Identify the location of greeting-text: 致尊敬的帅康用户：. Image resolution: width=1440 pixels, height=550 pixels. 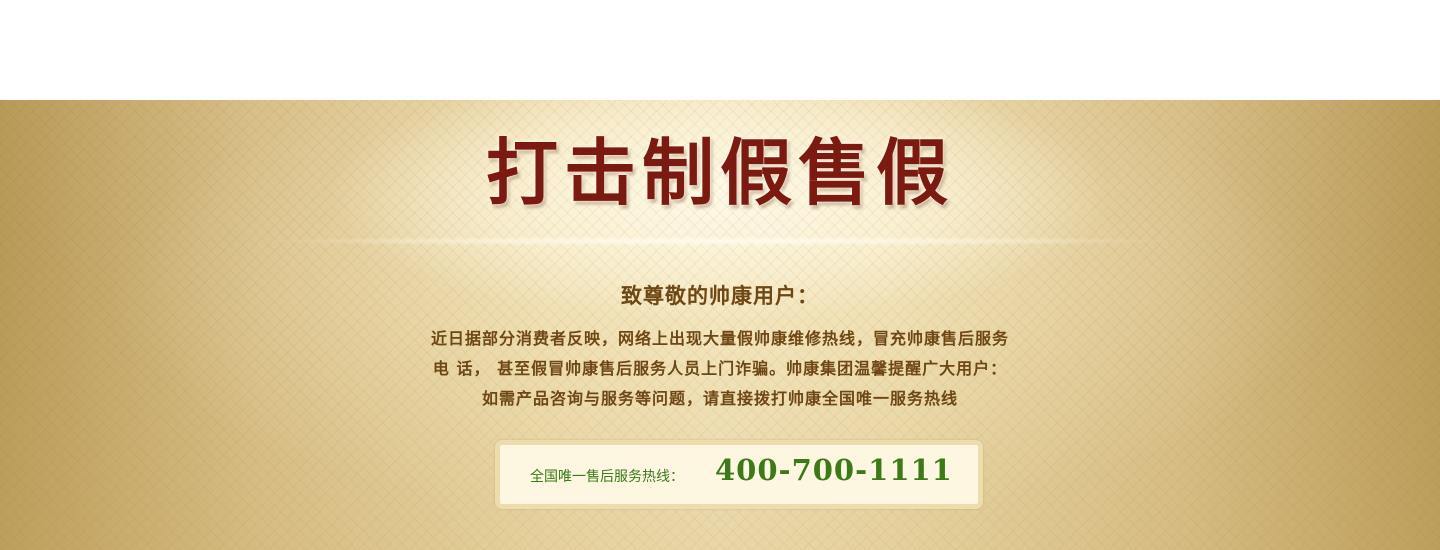
(720, 296).